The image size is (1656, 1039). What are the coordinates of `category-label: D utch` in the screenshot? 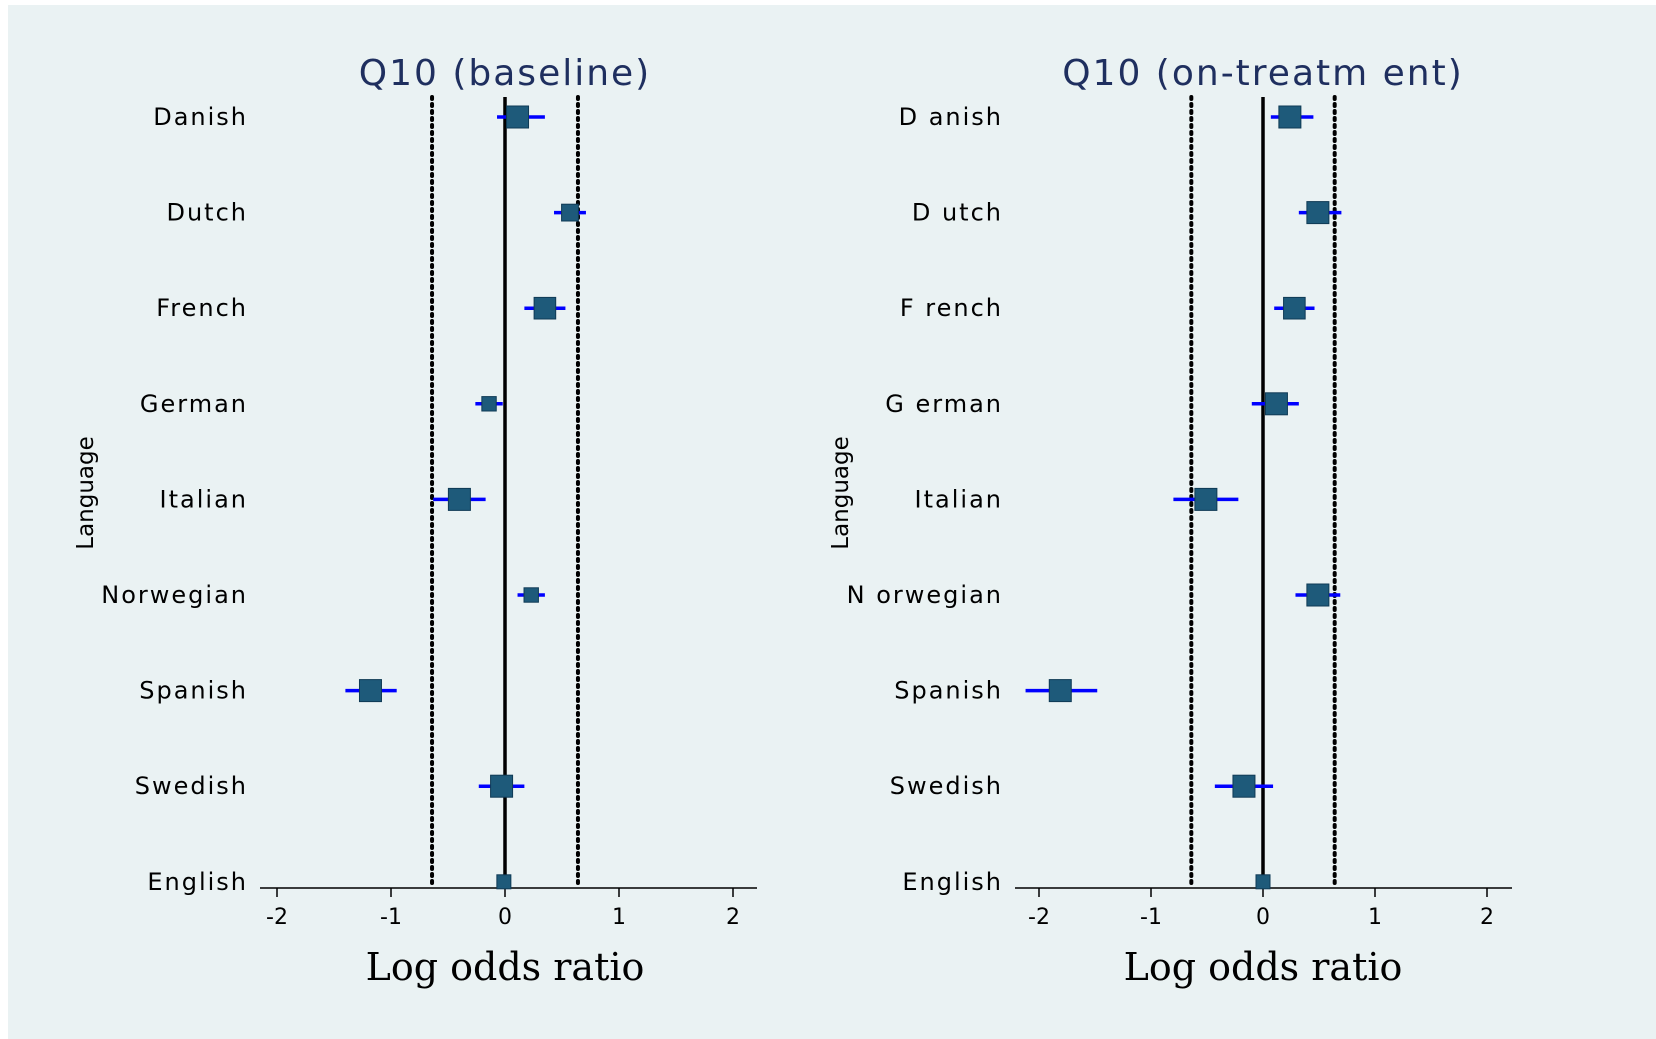 It's located at (957, 213).